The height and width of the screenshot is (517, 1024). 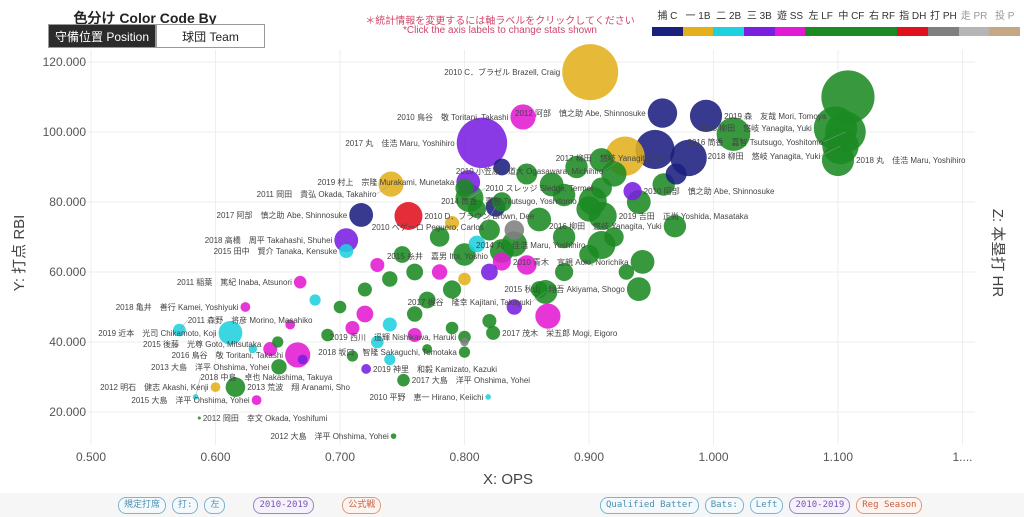 What do you see at coordinates (393, 337) in the screenshot?
I see `point-label: 2019 西川 遥輝 Nishikawa, Haruki` at bounding box center [393, 337].